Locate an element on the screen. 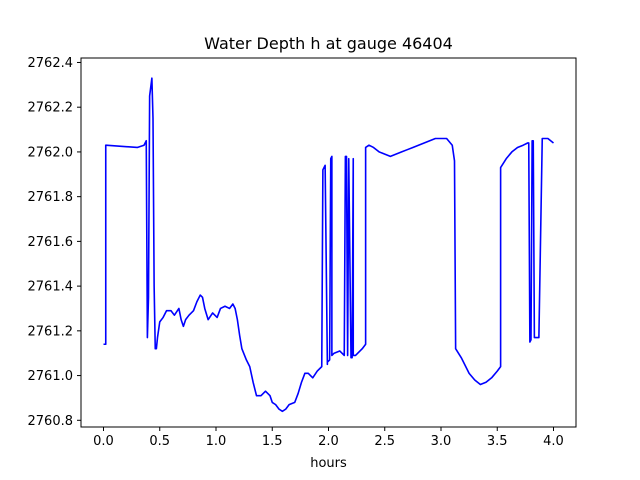 The width and height of the screenshot is (640, 480). y-tick-label: 2761.0 is located at coordinates (51, 376).